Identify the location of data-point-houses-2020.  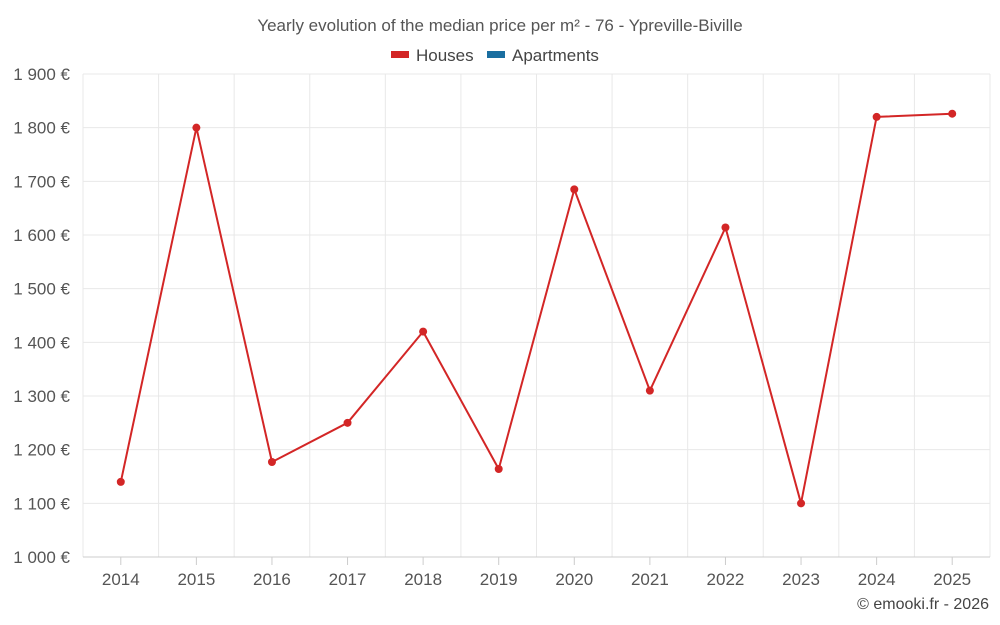
(574, 189).